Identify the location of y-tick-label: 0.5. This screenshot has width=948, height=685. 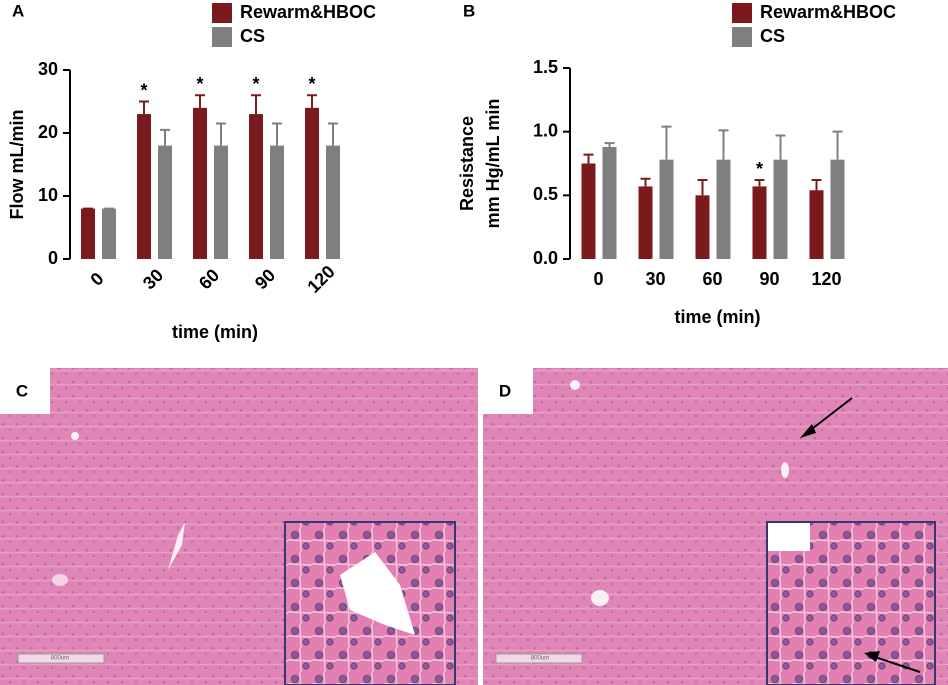
(545, 194).